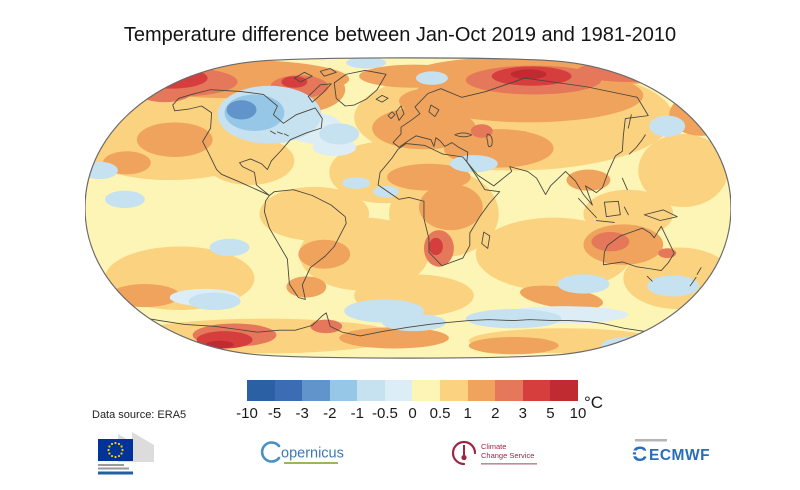 The width and height of the screenshot is (800, 490). What do you see at coordinates (311, 463) in the screenshot?
I see `copernicus-tagline-bar` at bounding box center [311, 463].